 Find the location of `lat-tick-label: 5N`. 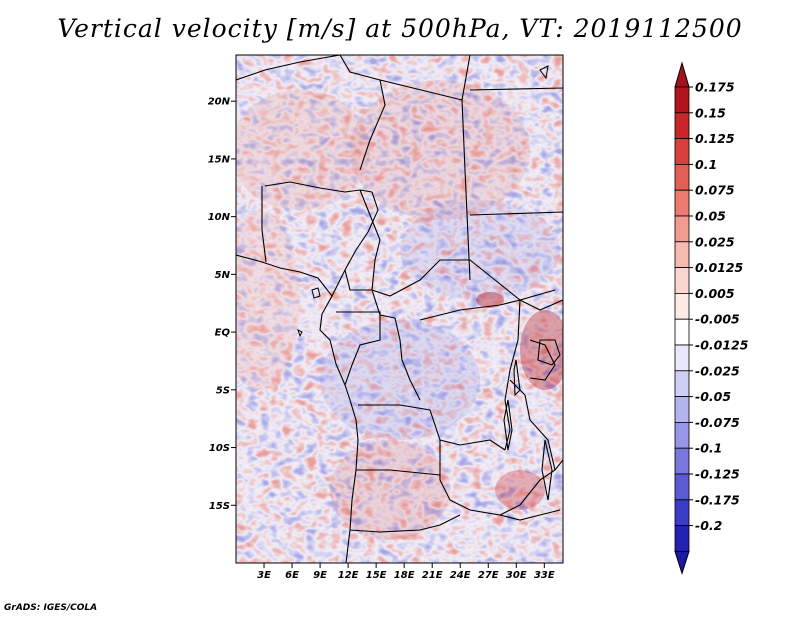

lat-tick-label: 5N is located at coordinates (223, 275).